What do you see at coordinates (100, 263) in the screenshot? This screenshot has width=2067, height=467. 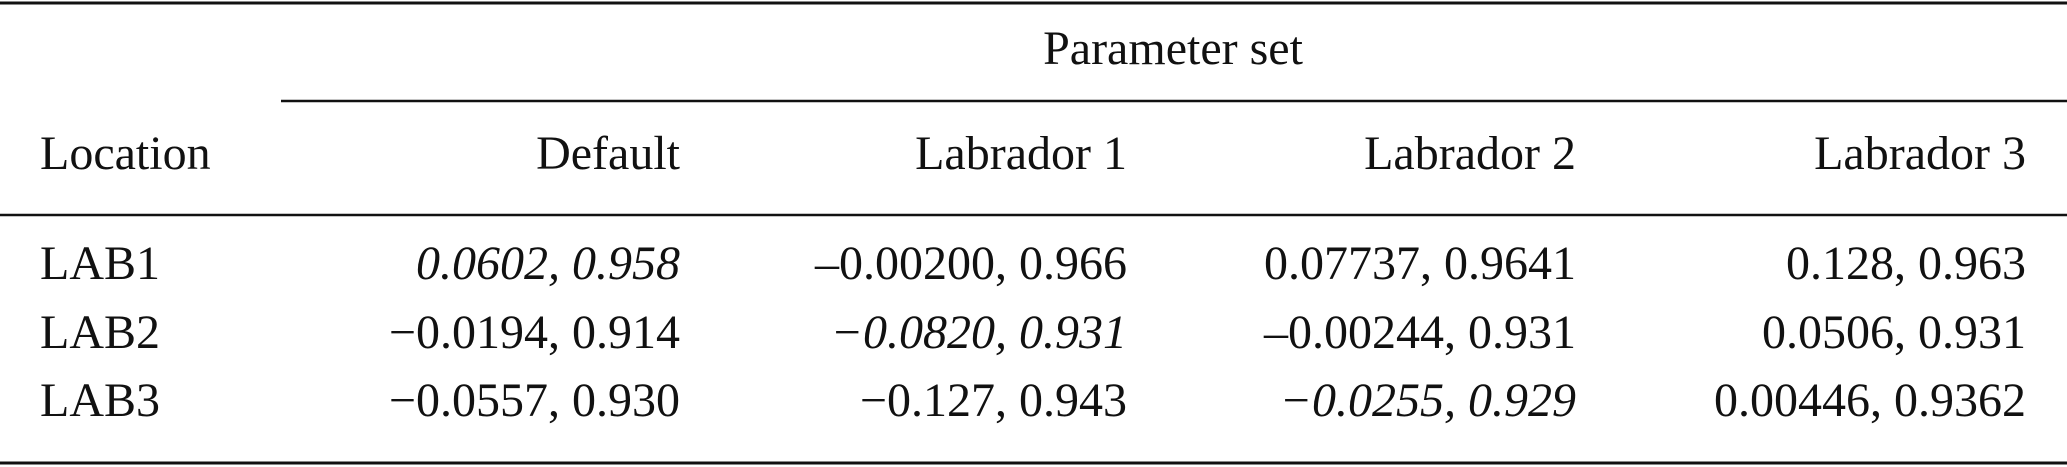 I see `row-label: LAB1` at bounding box center [100, 263].